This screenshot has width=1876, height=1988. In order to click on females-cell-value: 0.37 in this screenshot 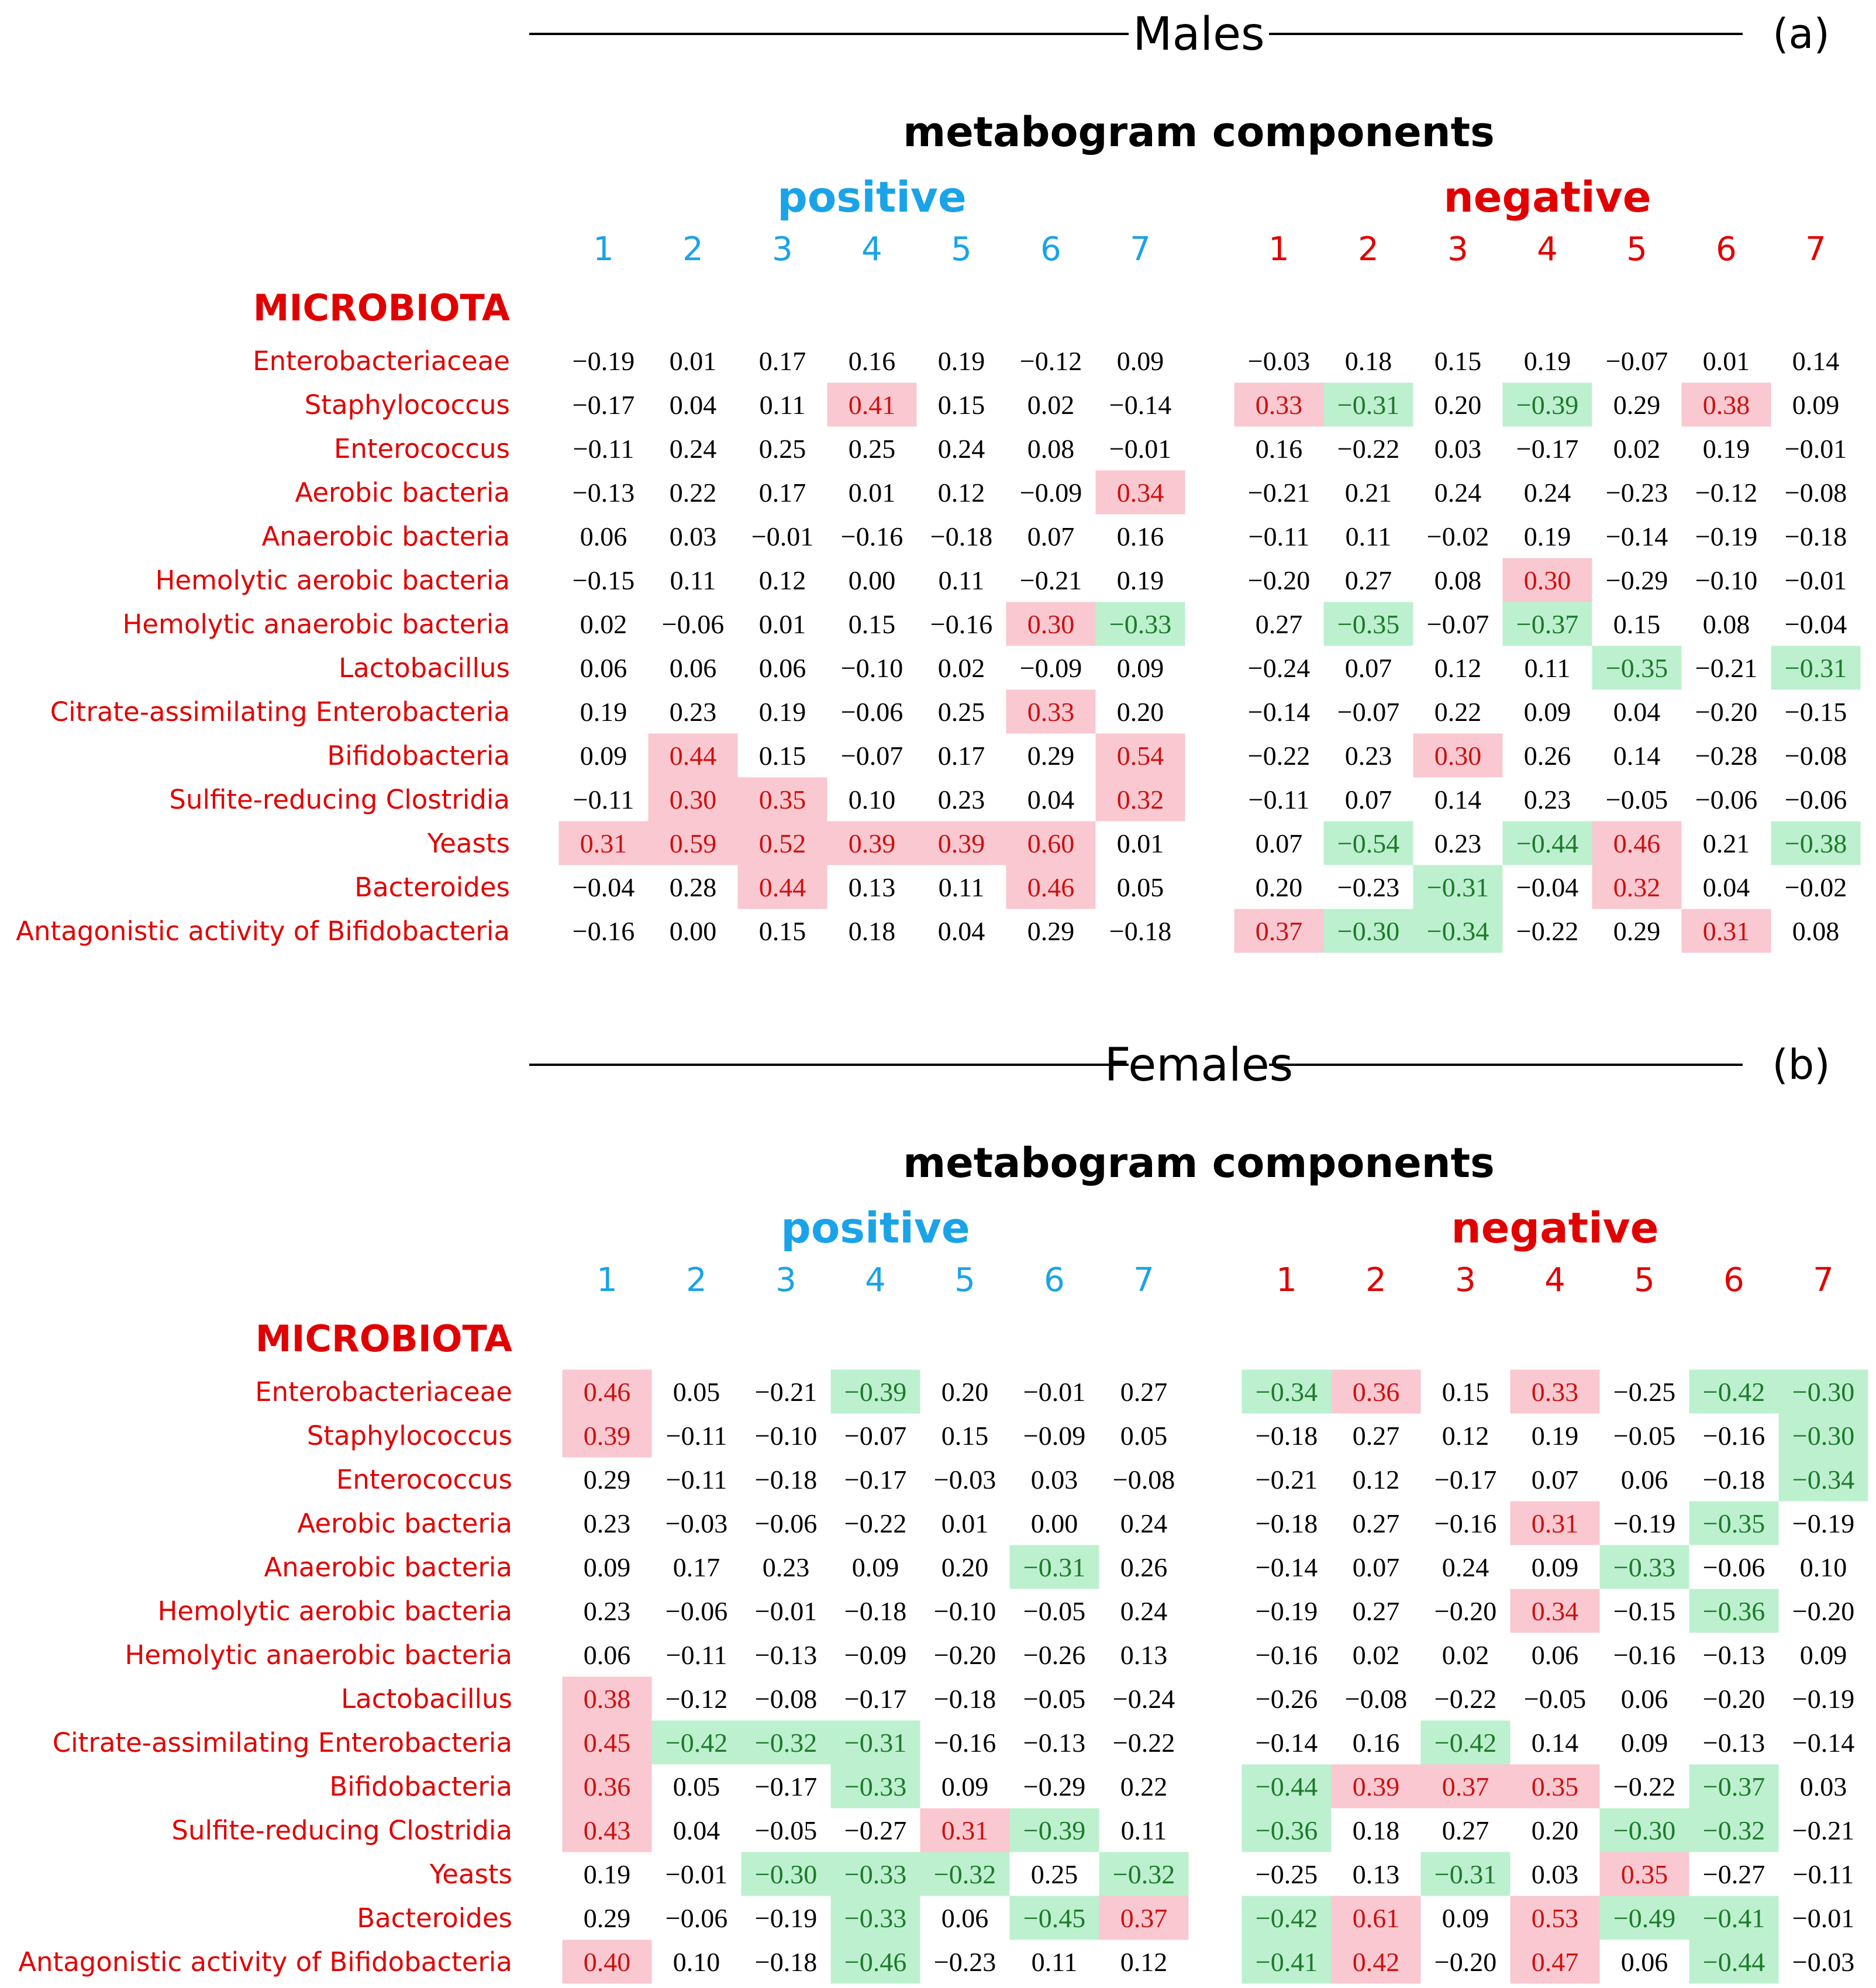, I will do `click(1144, 1918)`.